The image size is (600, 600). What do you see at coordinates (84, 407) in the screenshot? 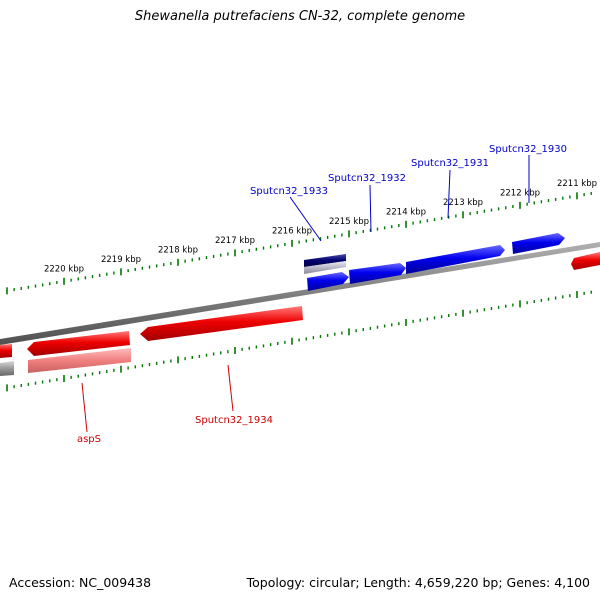
I see `leader-asps` at bounding box center [84, 407].